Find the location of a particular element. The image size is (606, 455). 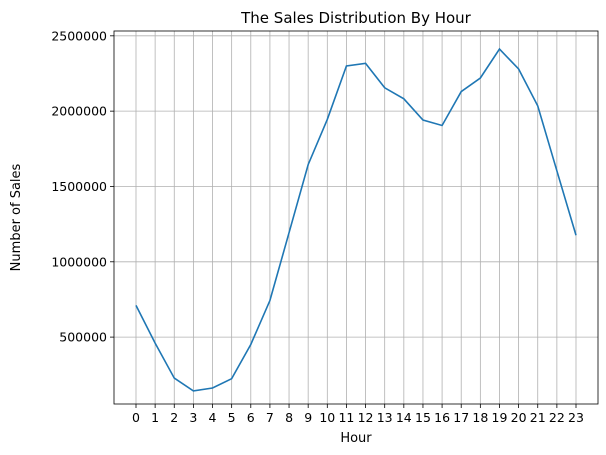

x-axis-label: Hour is located at coordinates (356, 438).